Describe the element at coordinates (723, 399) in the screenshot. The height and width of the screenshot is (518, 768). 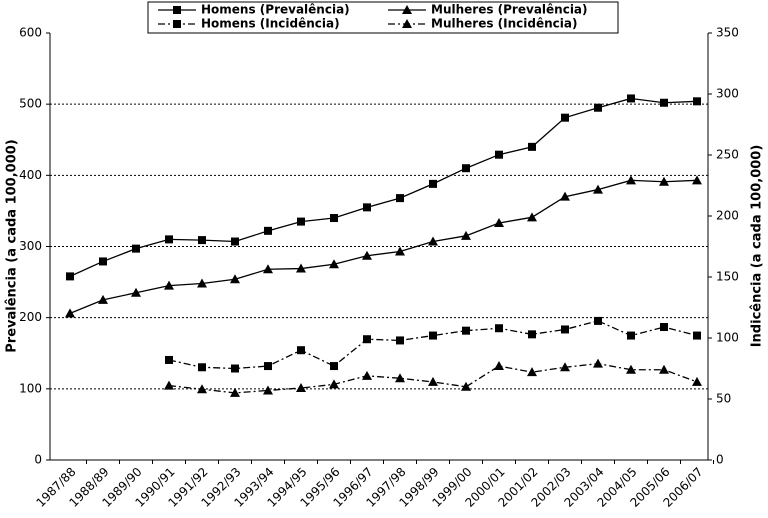
I see `y2-tick-label: 50` at that location.